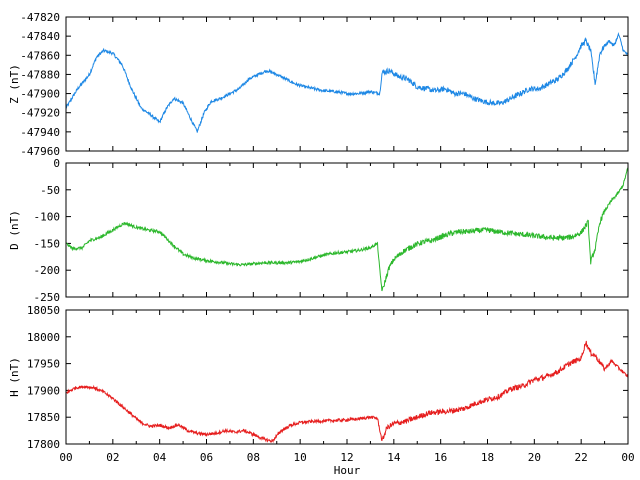  I want to click on d-ytick-label: 0, so click(56, 163).